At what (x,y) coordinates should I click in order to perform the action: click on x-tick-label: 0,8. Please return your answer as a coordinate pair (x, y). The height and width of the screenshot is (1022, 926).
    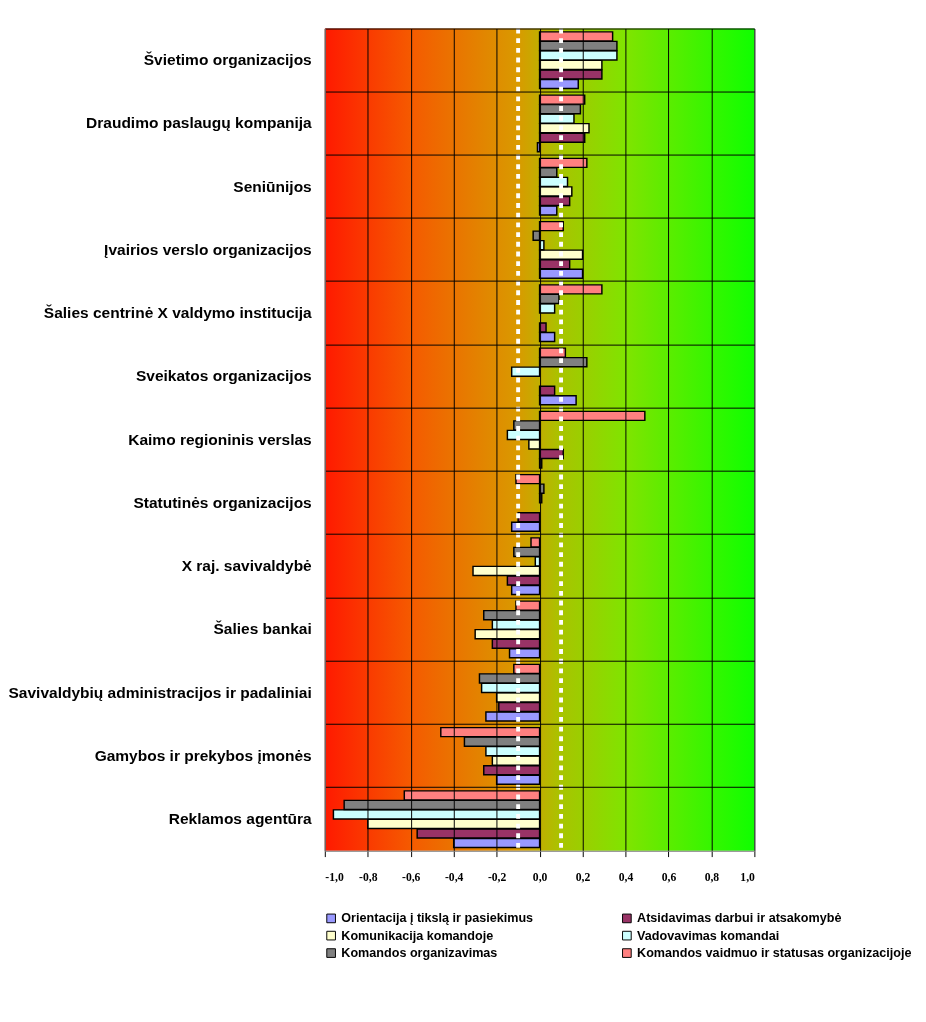
    Looking at the image, I should click on (712, 878).